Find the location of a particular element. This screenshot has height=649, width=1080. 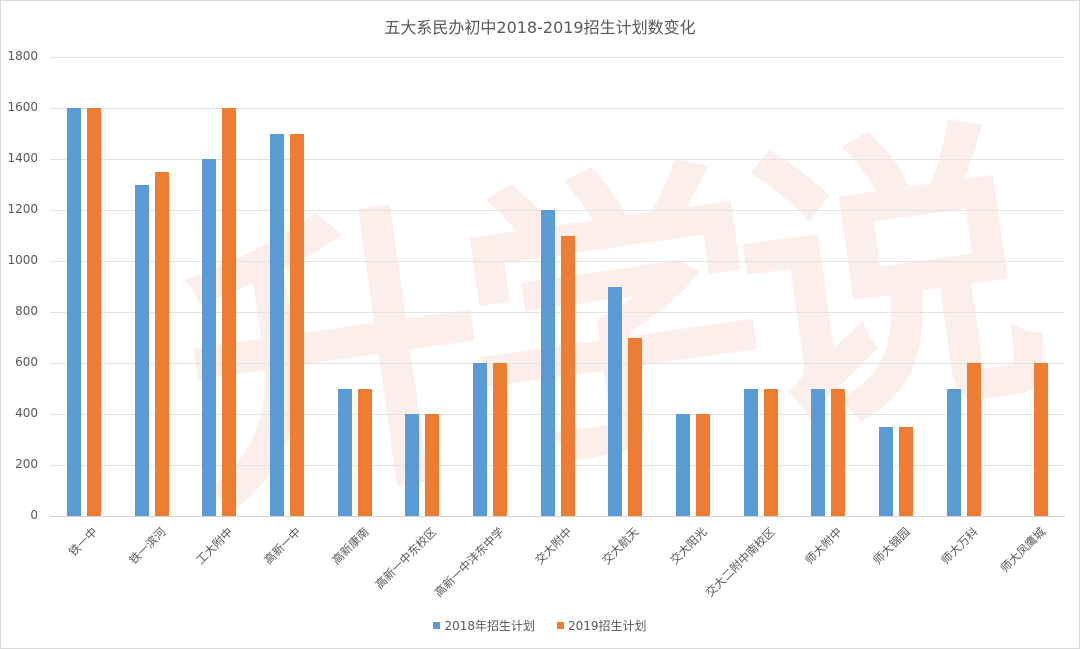

y-tick-label: 1800 is located at coordinates (22, 56).